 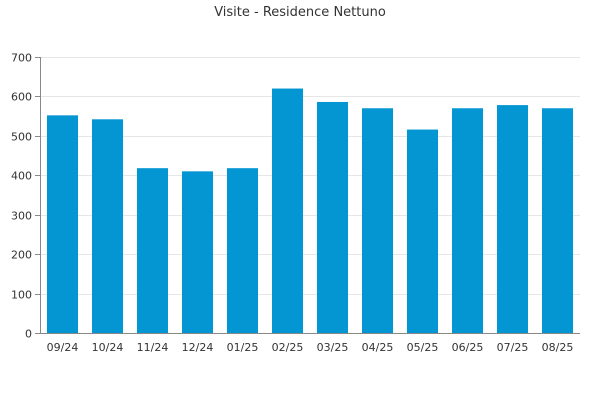 What do you see at coordinates (21, 216) in the screenshot?
I see `y-tick-label: 300` at bounding box center [21, 216].